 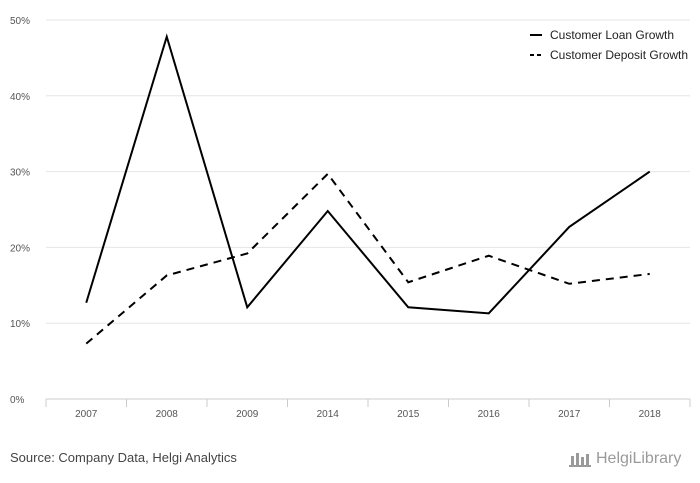 What do you see at coordinates (580, 459) in the screenshot?
I see `library-building-icon` at bounding box center [580, 459].